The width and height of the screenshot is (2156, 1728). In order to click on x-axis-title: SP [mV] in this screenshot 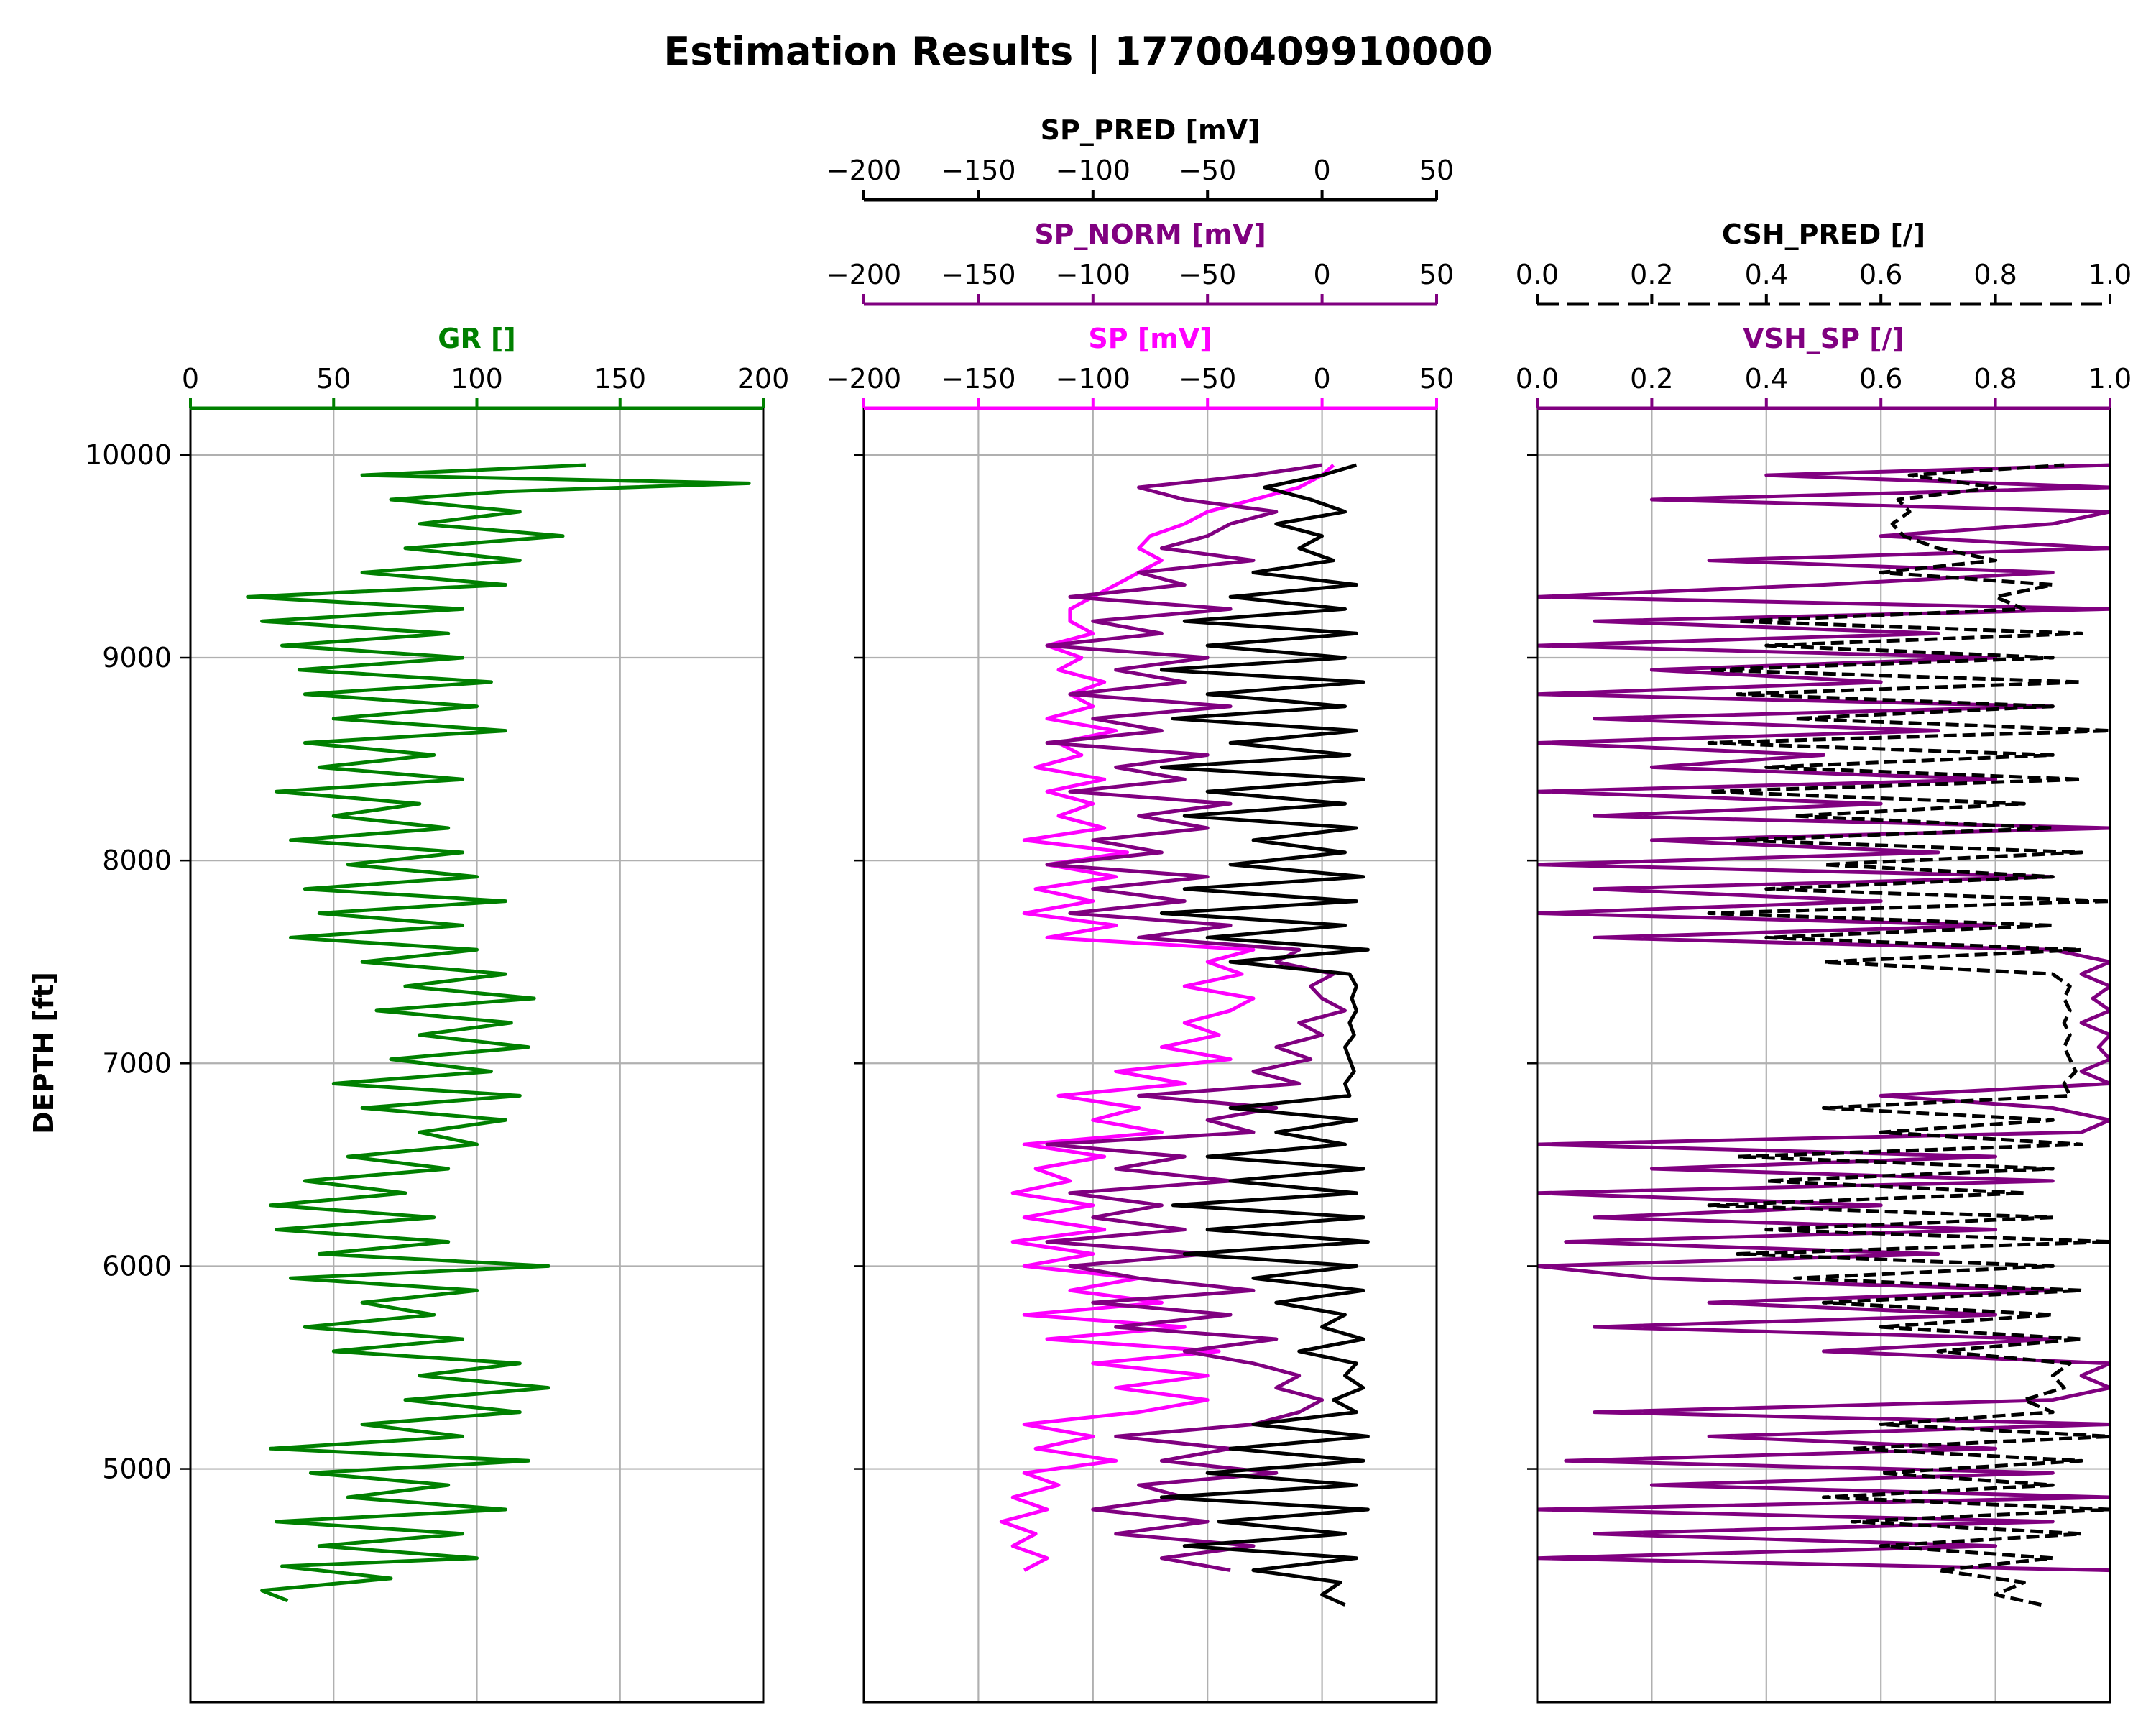, I will do `click(1150, 338)`.